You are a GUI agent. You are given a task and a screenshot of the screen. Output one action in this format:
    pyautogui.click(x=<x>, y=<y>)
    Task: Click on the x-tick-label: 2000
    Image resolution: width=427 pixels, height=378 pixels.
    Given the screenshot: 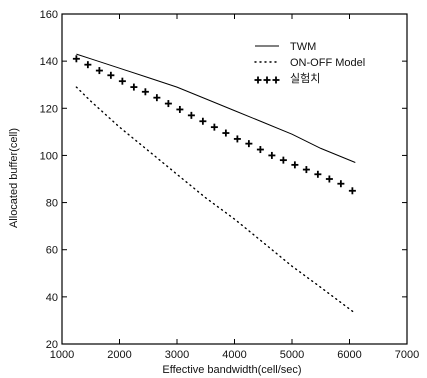 What is the action you would take?
    pyautogui.click(x=119, y=355)
    